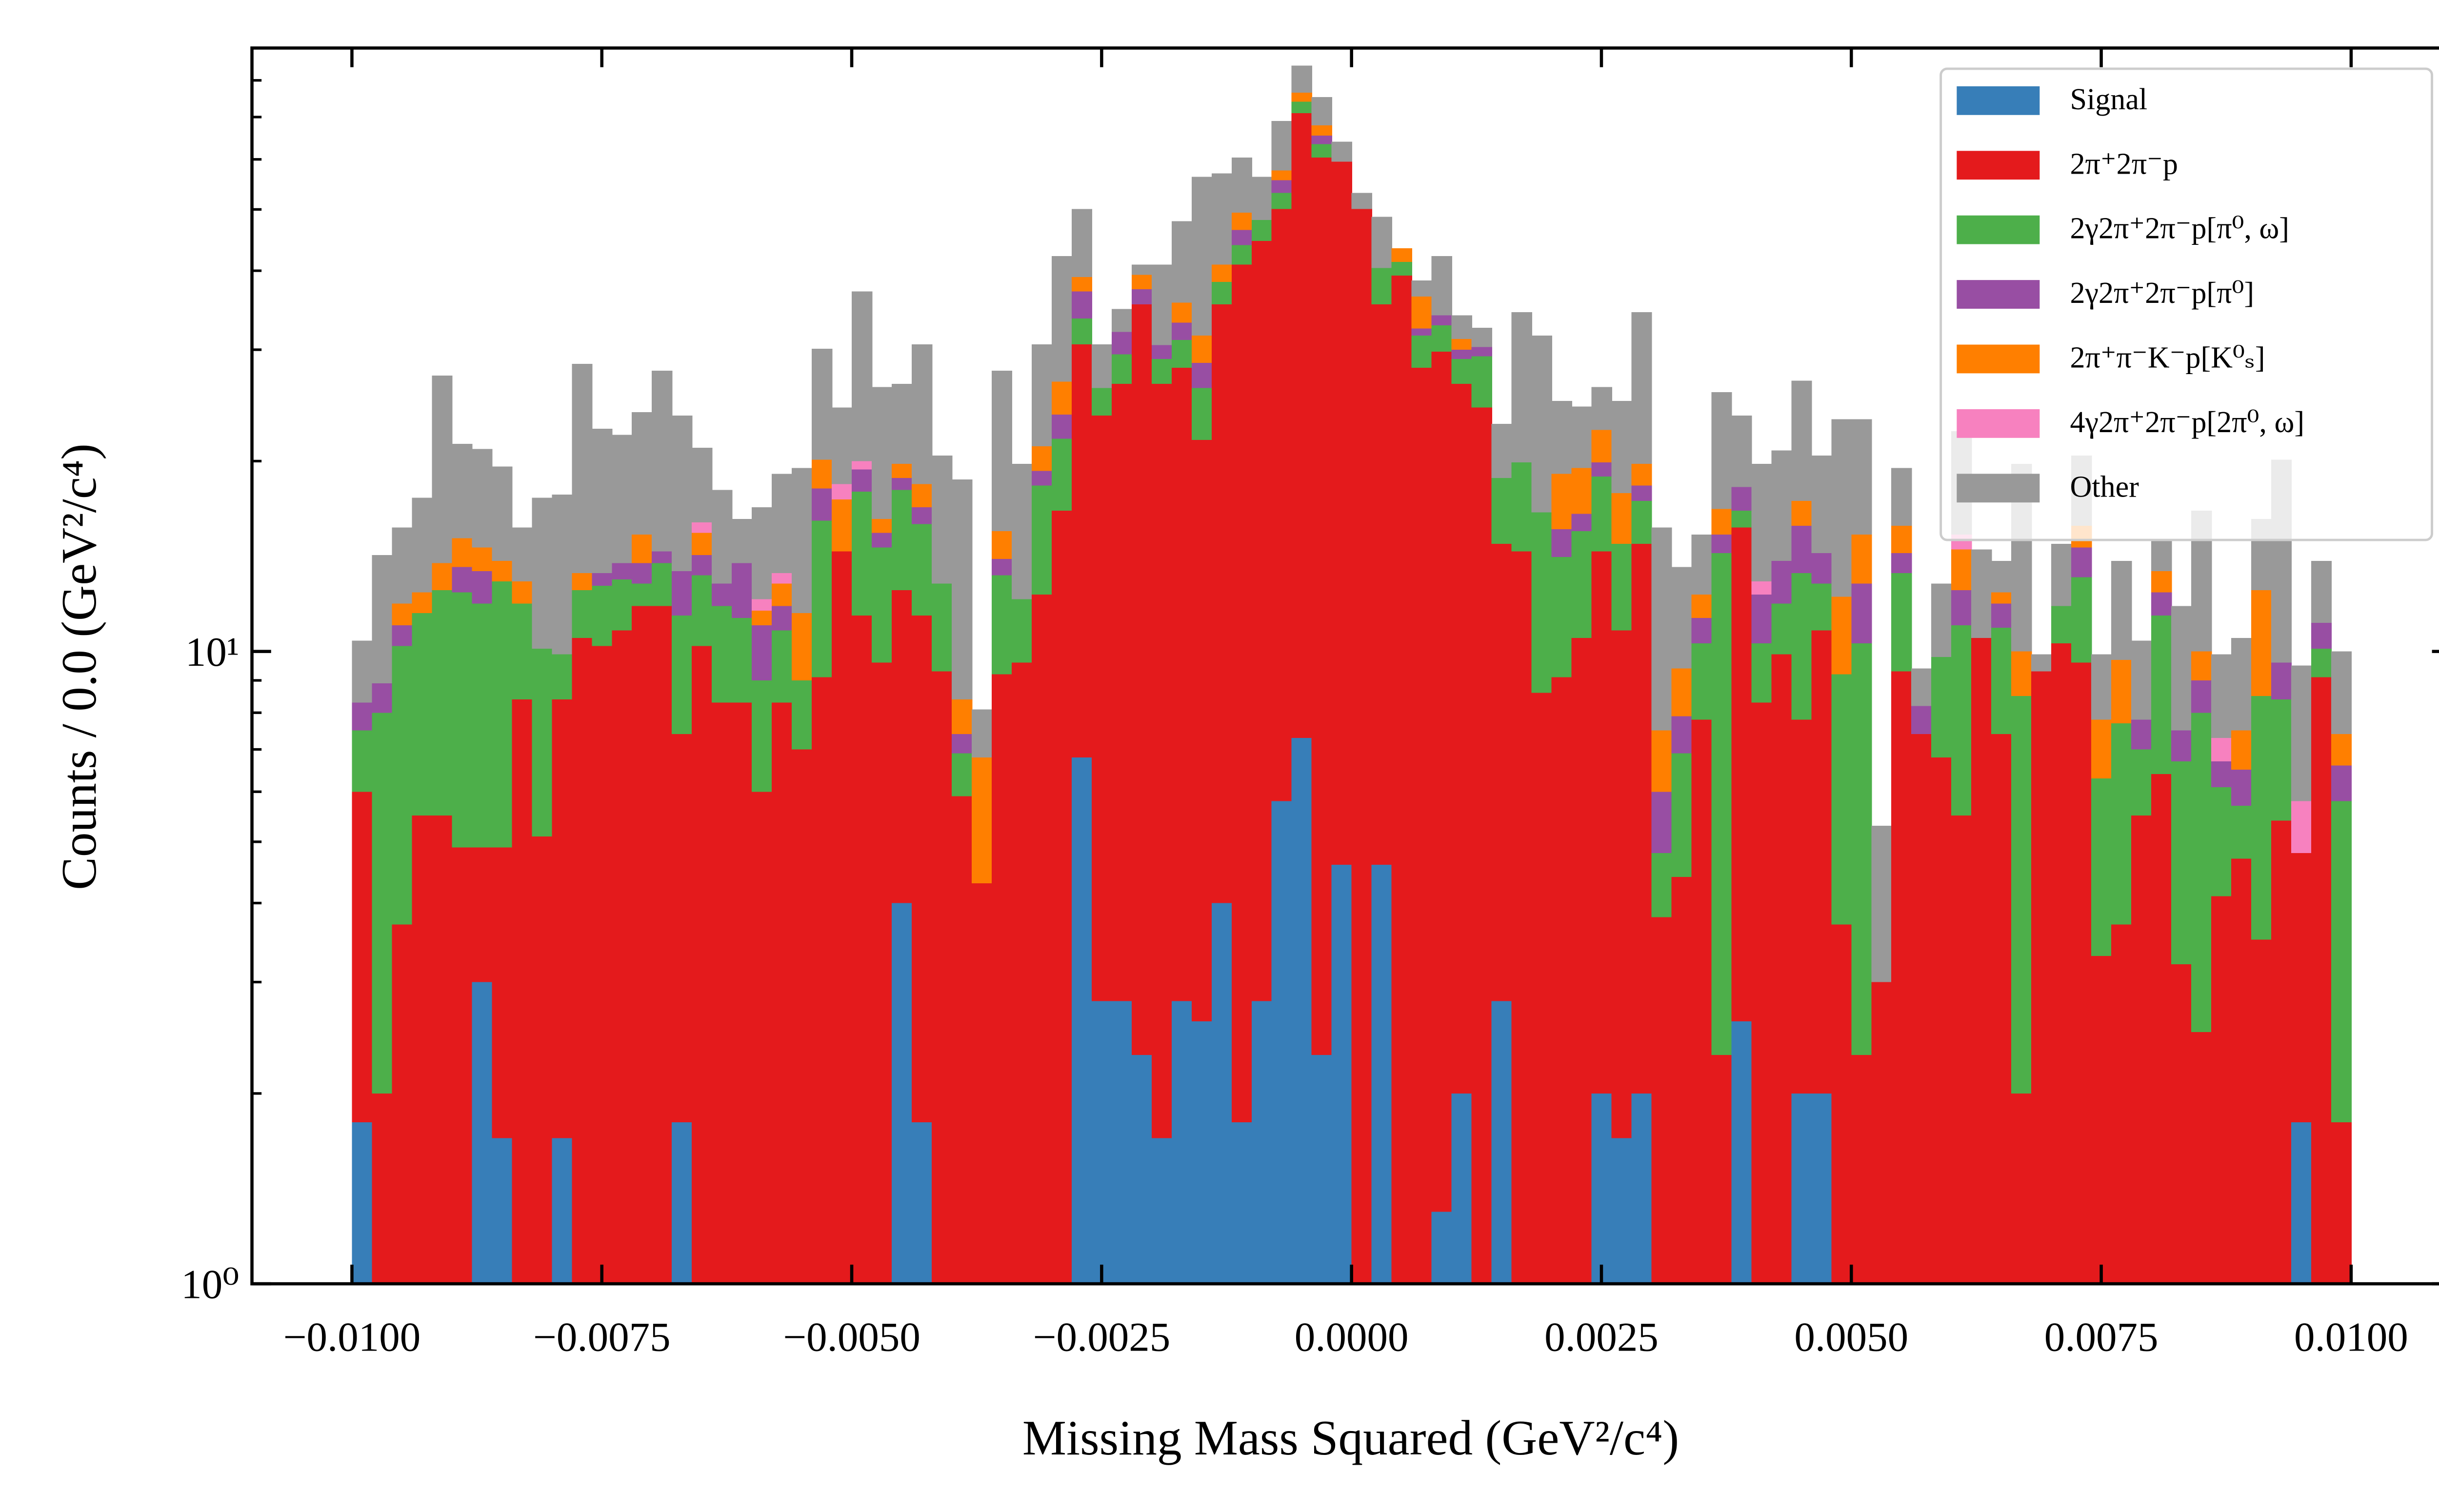  What do you see at coordinates (1102, 1337) in the screenshot?
I see `x-tick-label: −0.0025` at bounding box center [1102, 1337].